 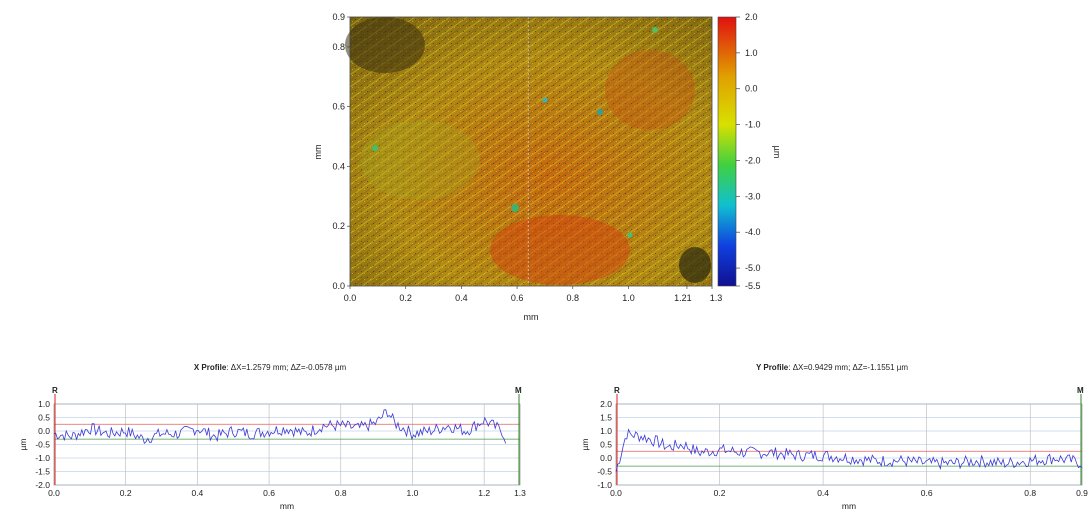 What do you see at coordinates (338, 47) in the screenshot?
I see `heatmap-y-tick-label: 0.8` at bounding box center [338, 47].